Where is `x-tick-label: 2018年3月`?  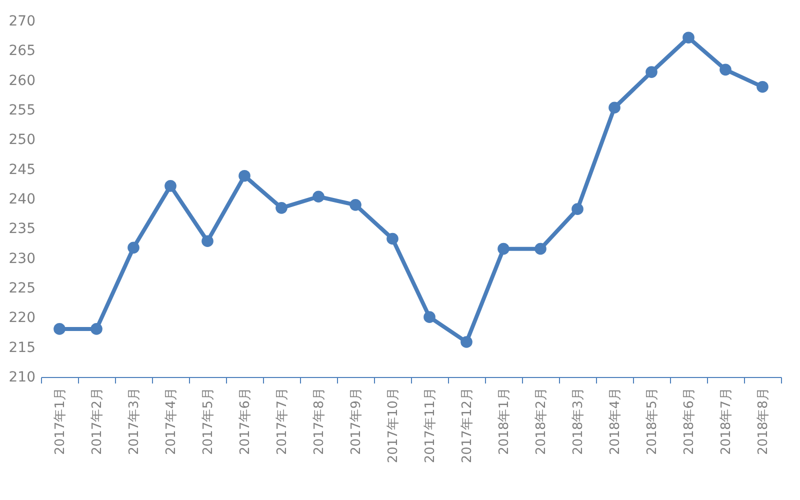 x-tick-label: 2018年3月 is located at coordinates (578, 421).